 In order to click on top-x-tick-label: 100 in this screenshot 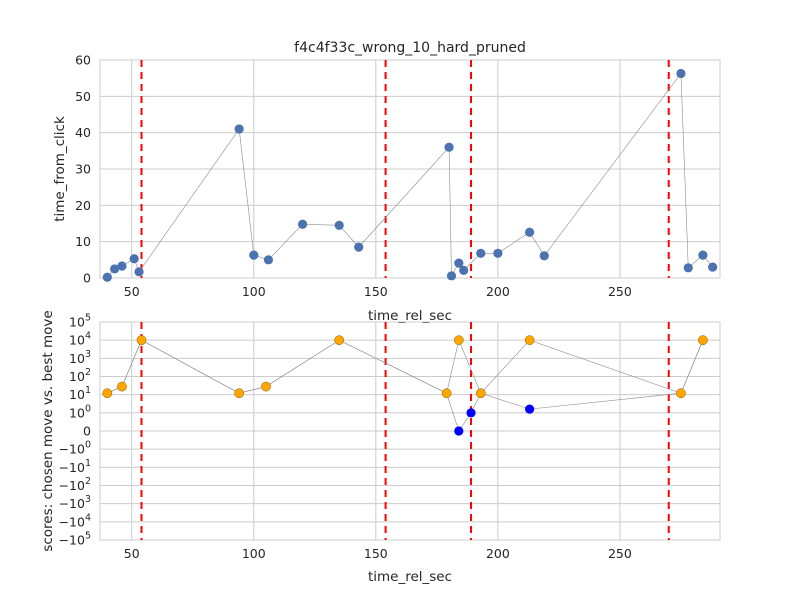, I will do `click(254, 291)`.